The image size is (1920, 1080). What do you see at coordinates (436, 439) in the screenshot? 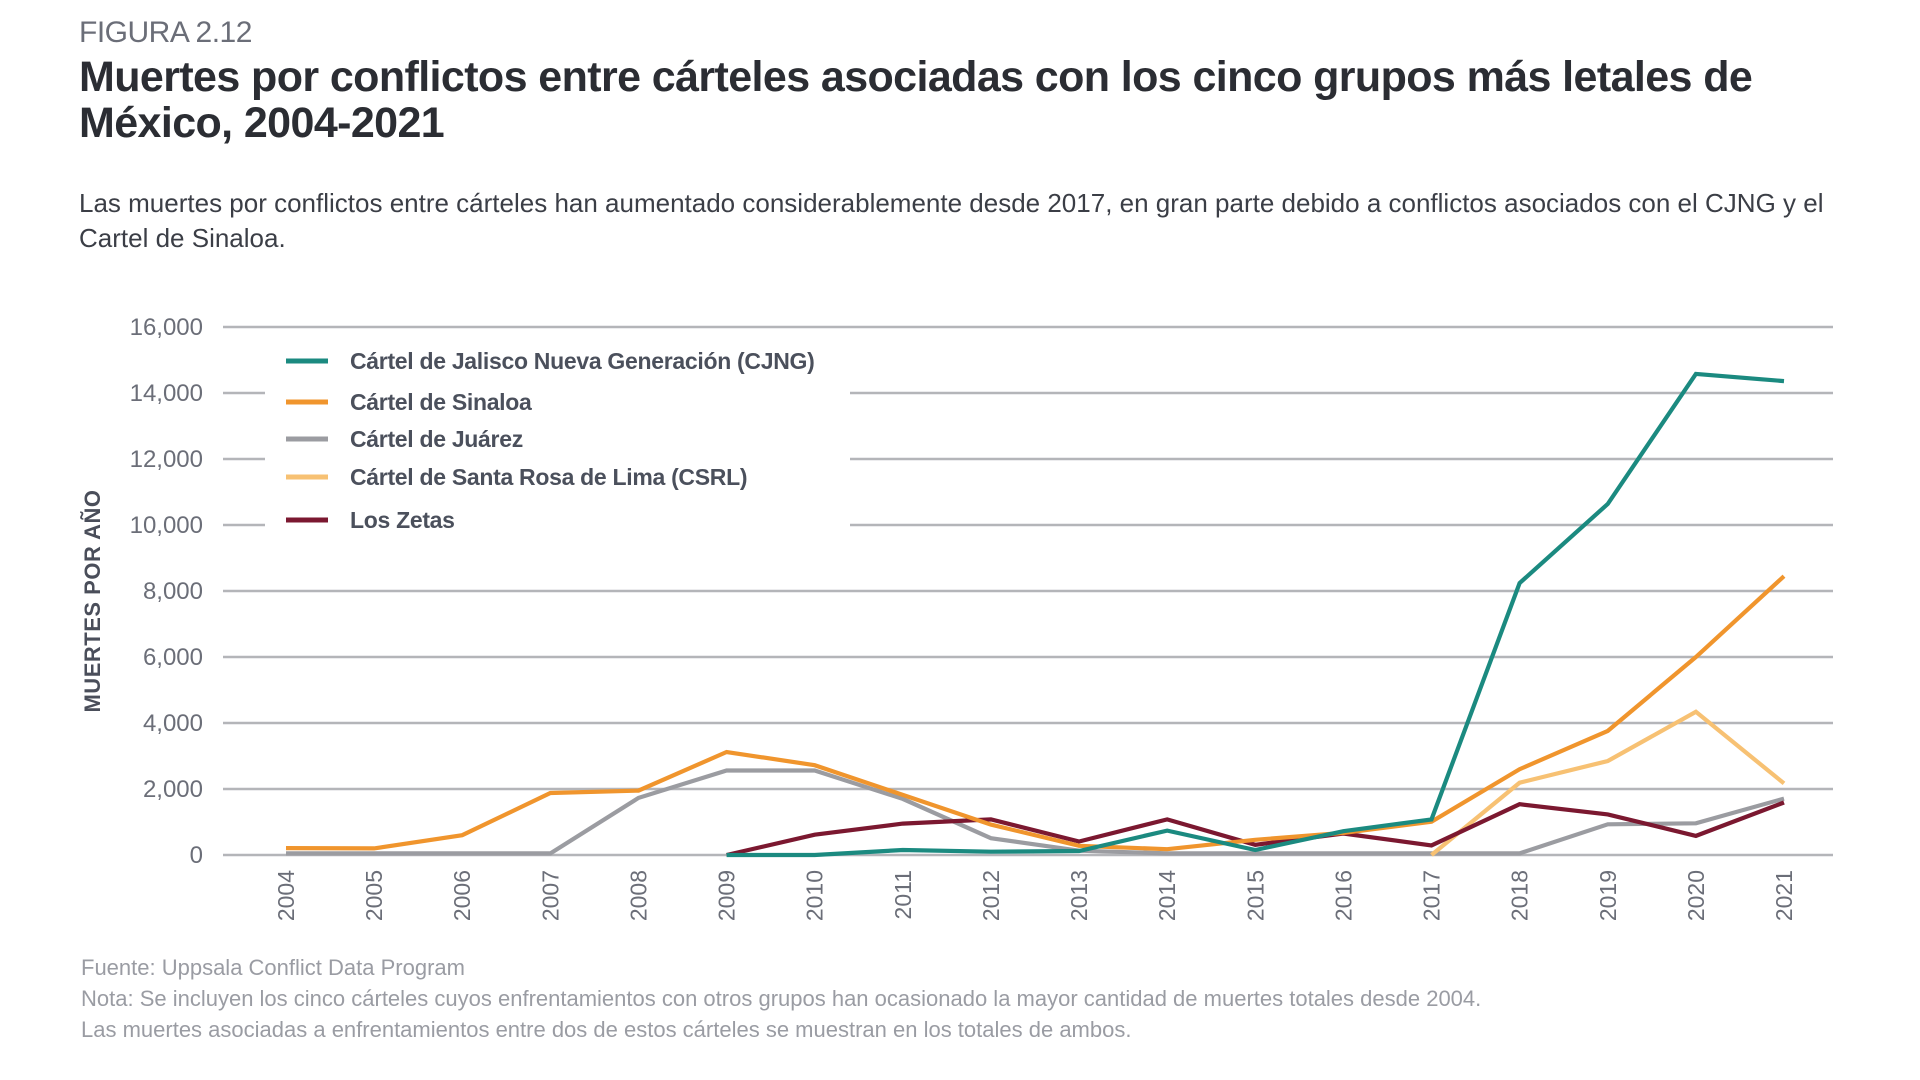
I see `legend-label: Cártel de Juárez` at bounding box center [436, 439].